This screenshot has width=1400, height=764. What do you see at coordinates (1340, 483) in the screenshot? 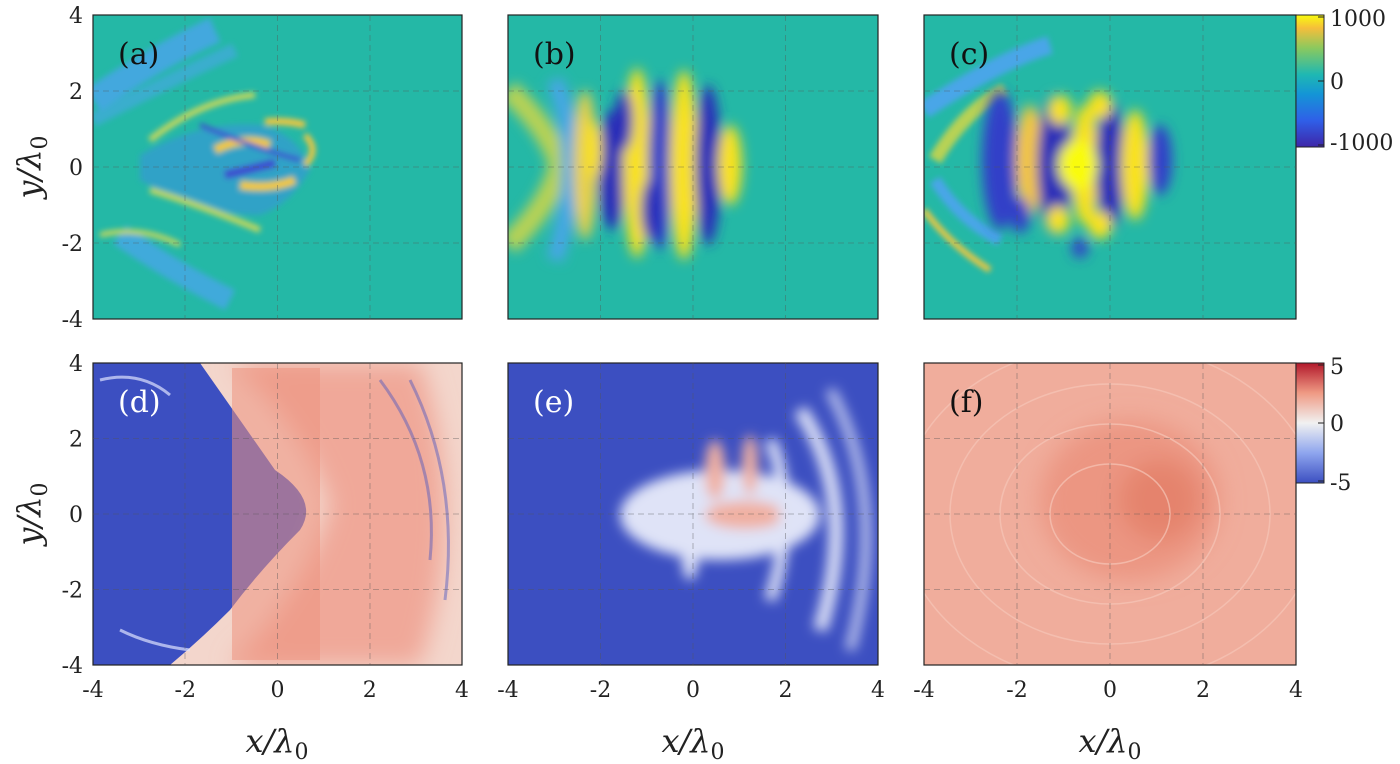
I see `colorbar-bottom-tick-min: -5` at bounding box center [1340, 483].